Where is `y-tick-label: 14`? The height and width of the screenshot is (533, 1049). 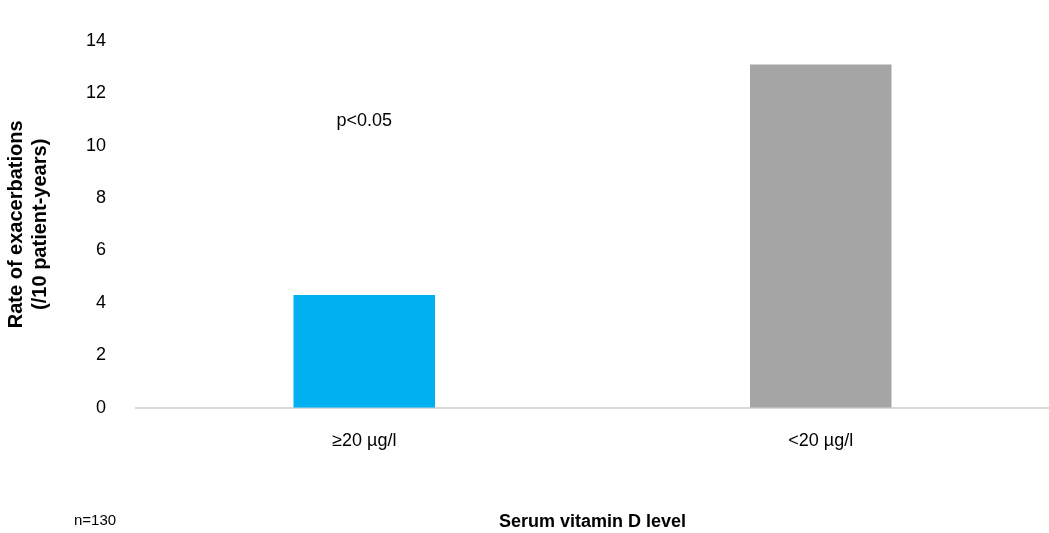 y-tick-label: 14 is located at coordinates (96, 39).